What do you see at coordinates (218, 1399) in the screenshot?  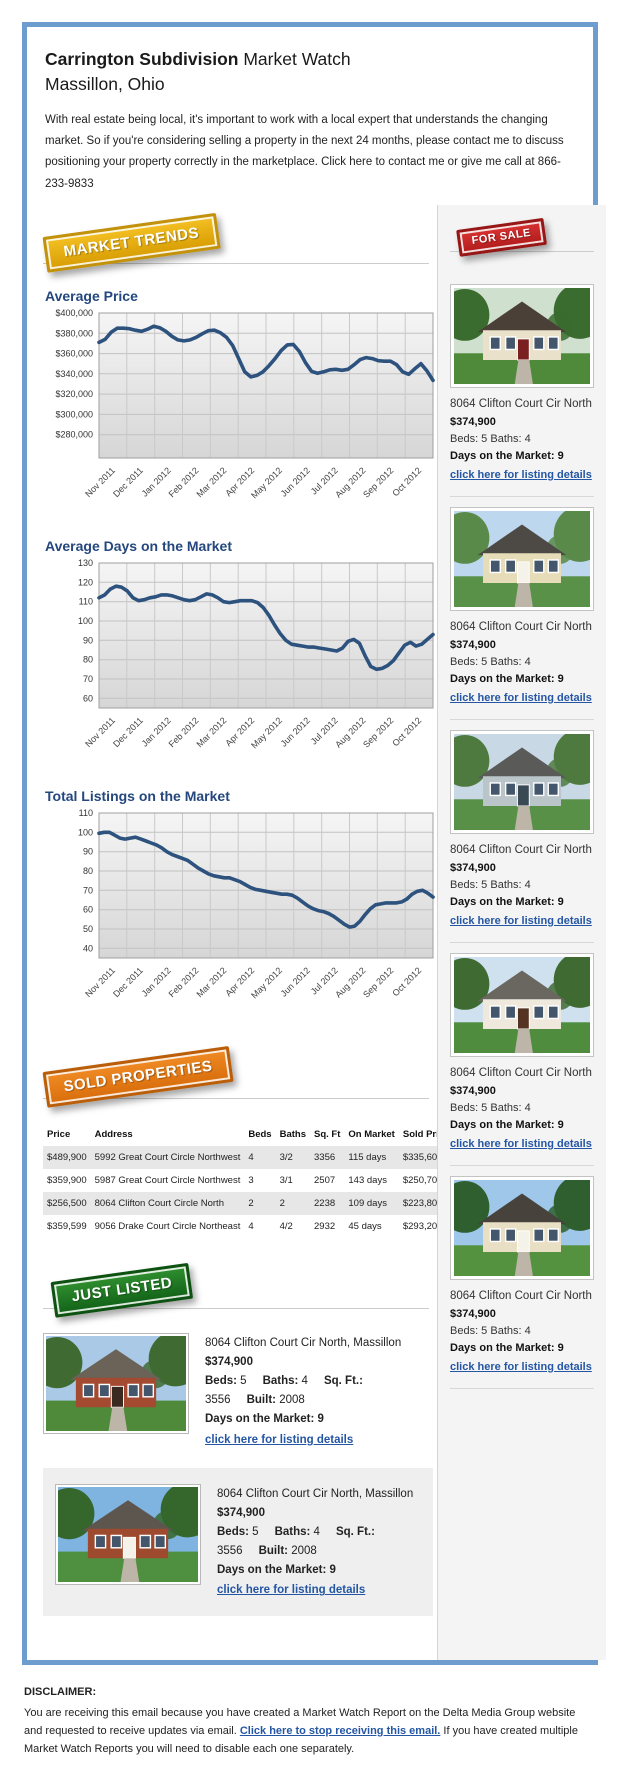 I see `spec-value: 3556` at bounding box center [218, 1399].